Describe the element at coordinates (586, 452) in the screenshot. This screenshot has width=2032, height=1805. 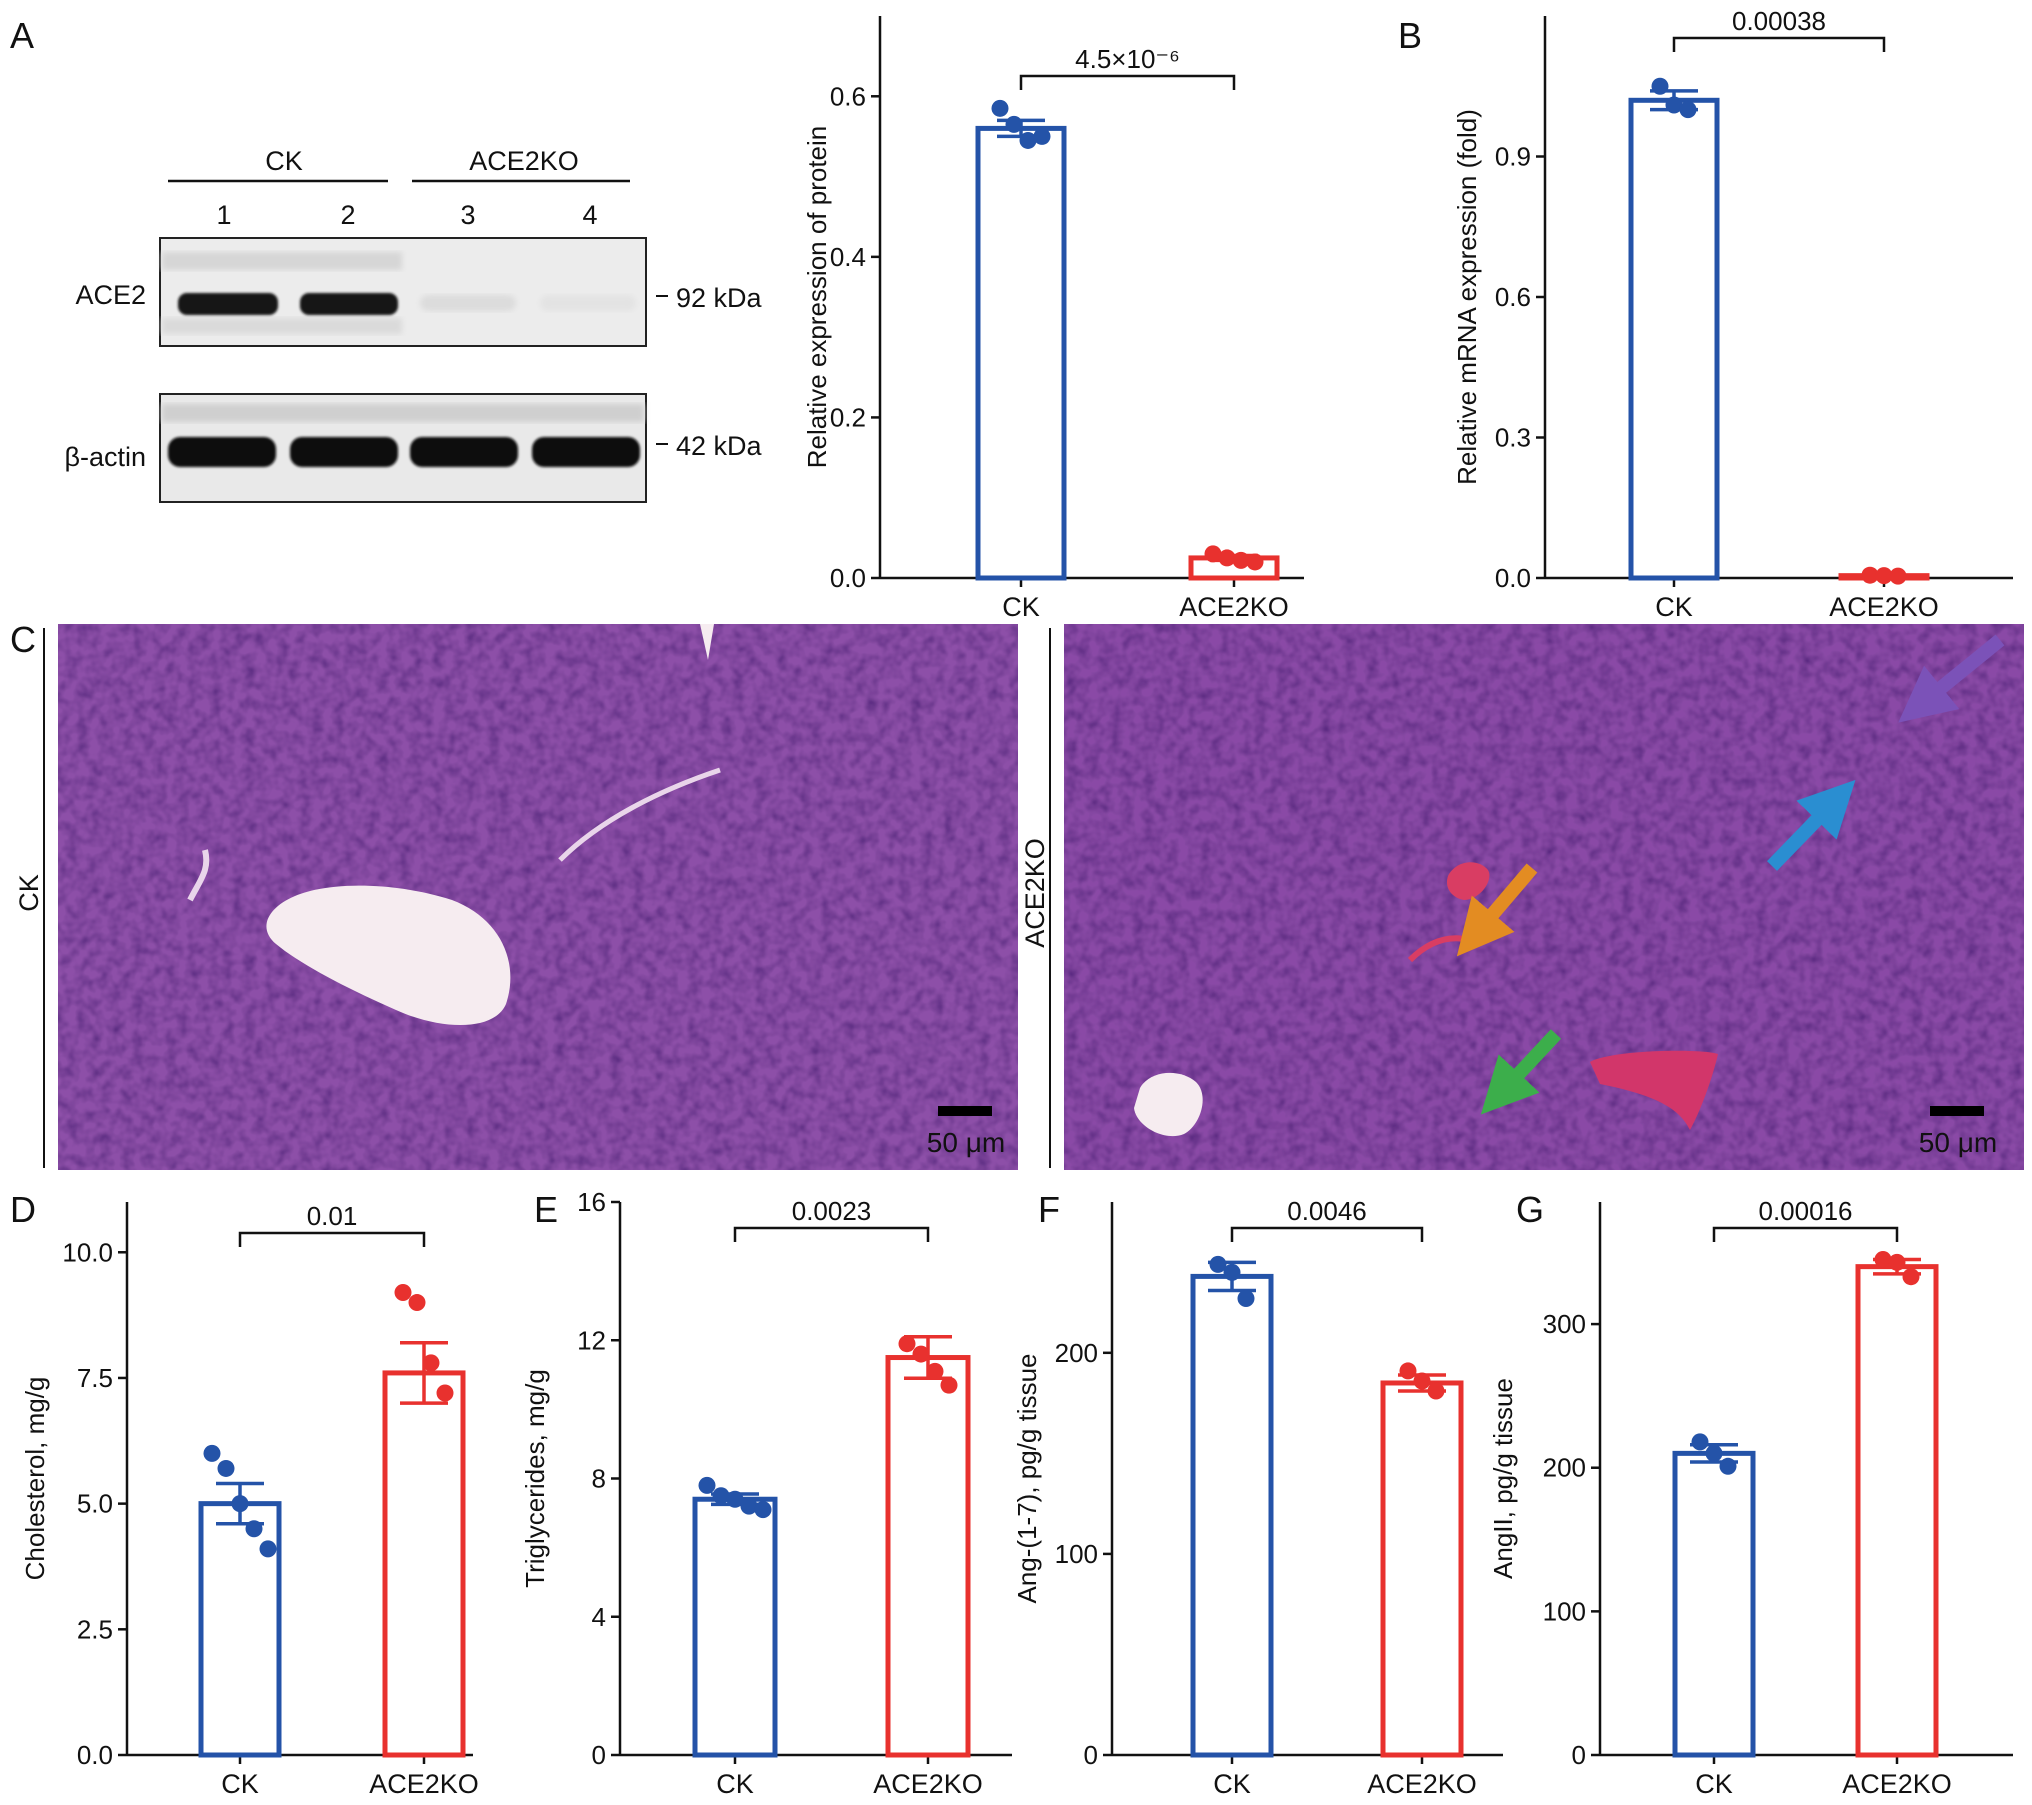
I see `blot-band-actin-lane4` at that location.